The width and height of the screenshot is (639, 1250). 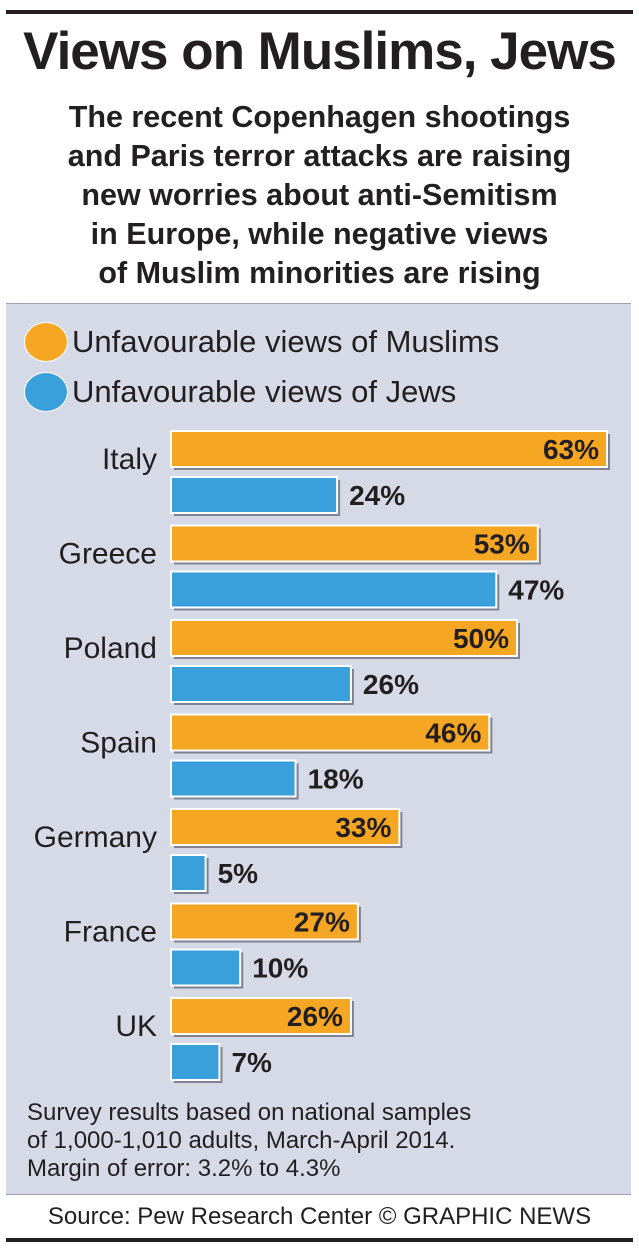 What do you see at coordinates (377, 495) in the screenshot?
I see `value-label: 24%` at bounding box center [377, 495].